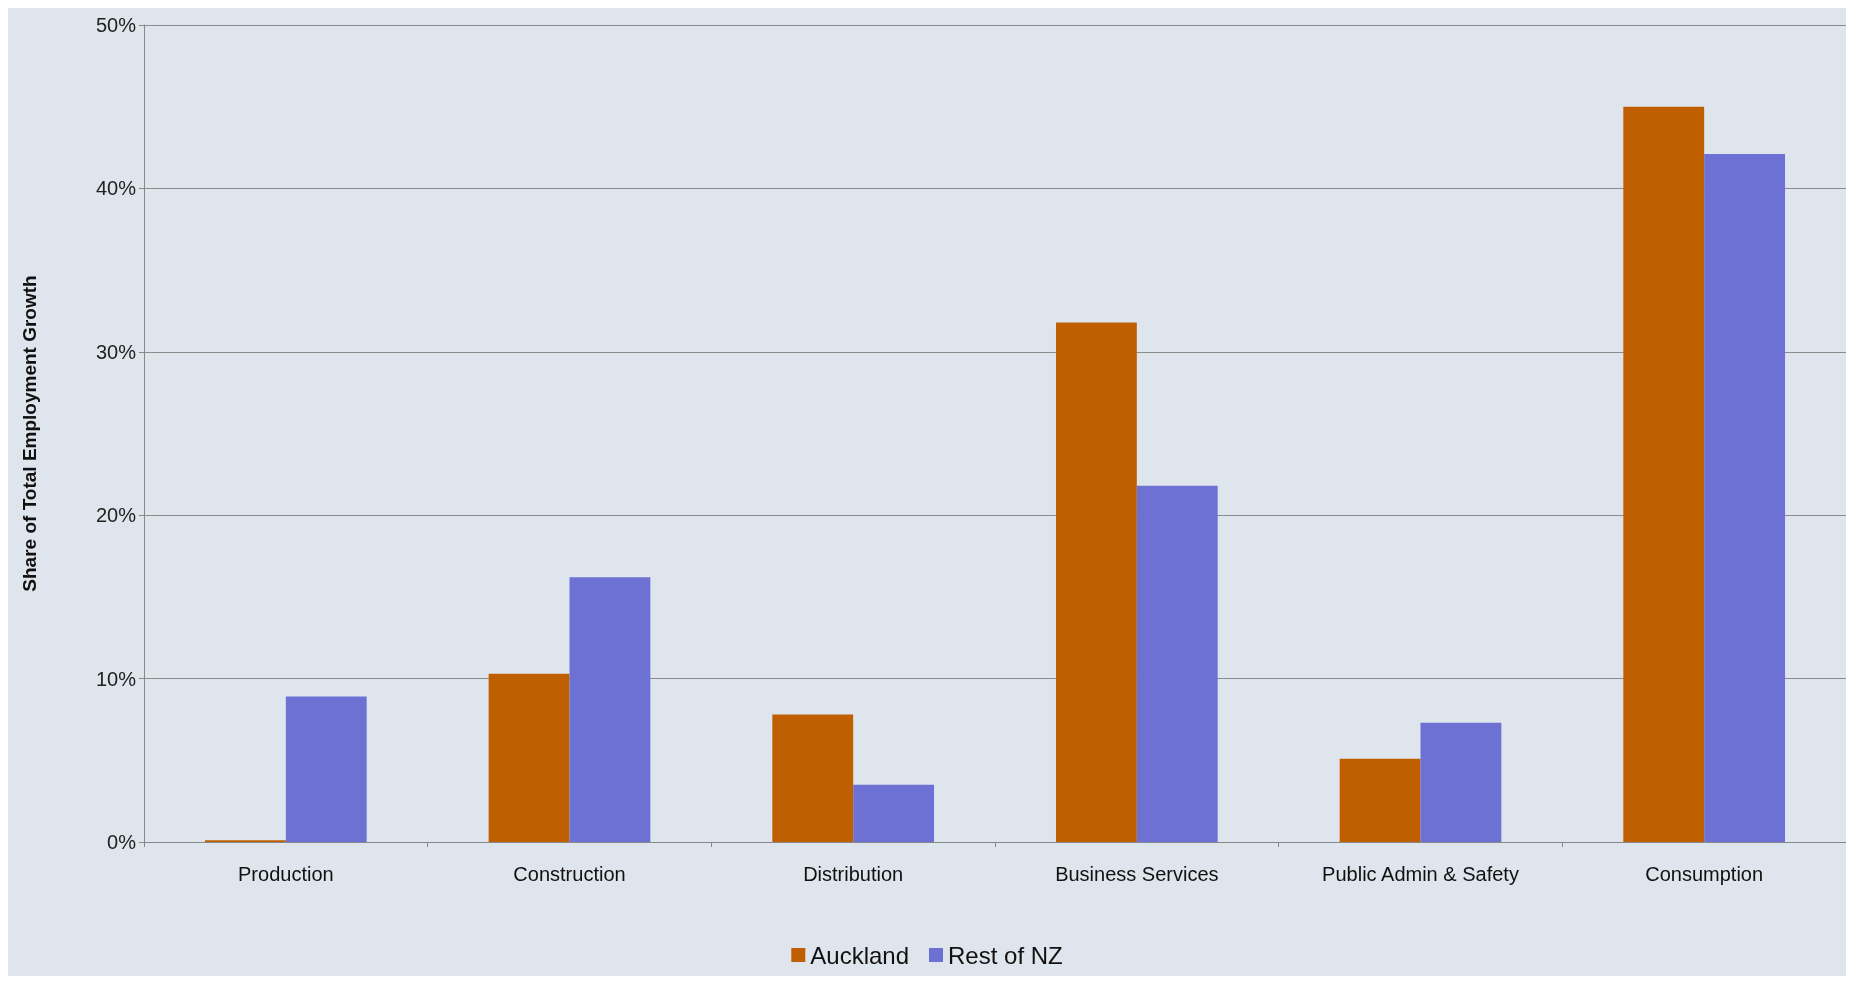  What do you see at coordinates (116, 515) in the screenshot?
I see `y-tick-label: 20%` at bounding box center [116, 515].